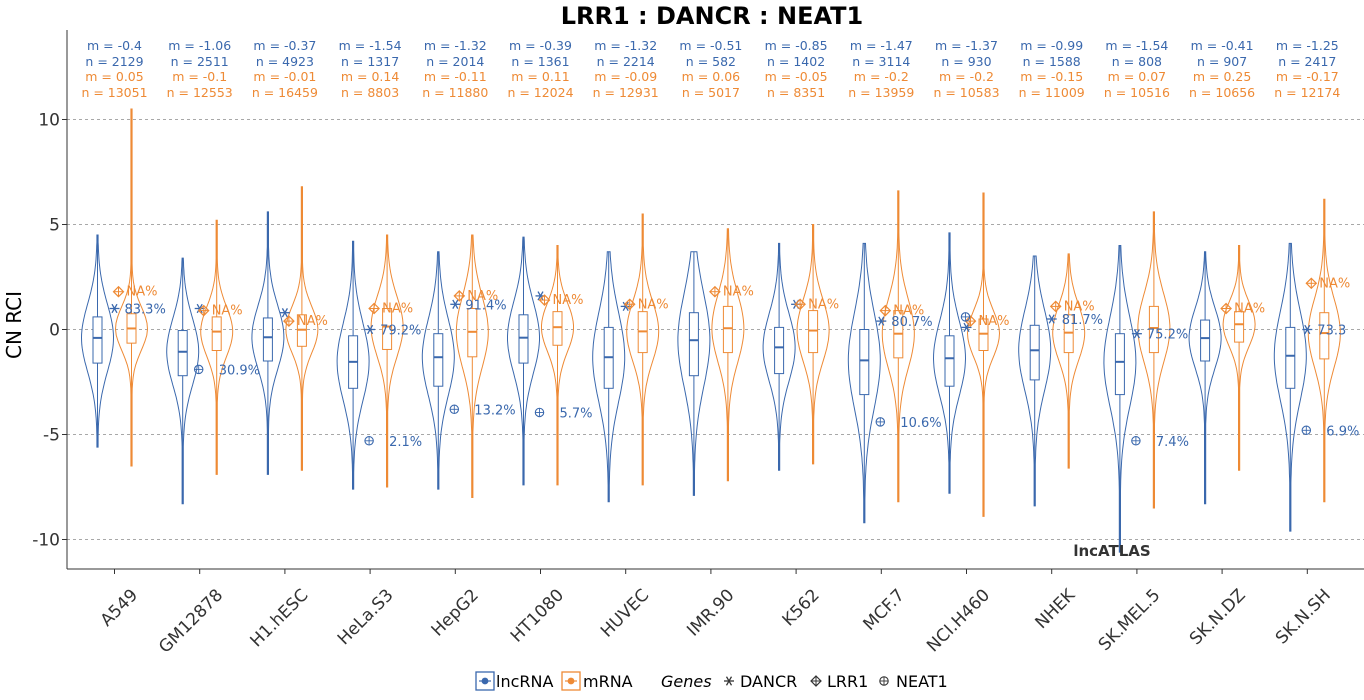  Describe the element at coordinates (540, 61) in the screenshot. I see `stat-label: n = 1361` at that location.